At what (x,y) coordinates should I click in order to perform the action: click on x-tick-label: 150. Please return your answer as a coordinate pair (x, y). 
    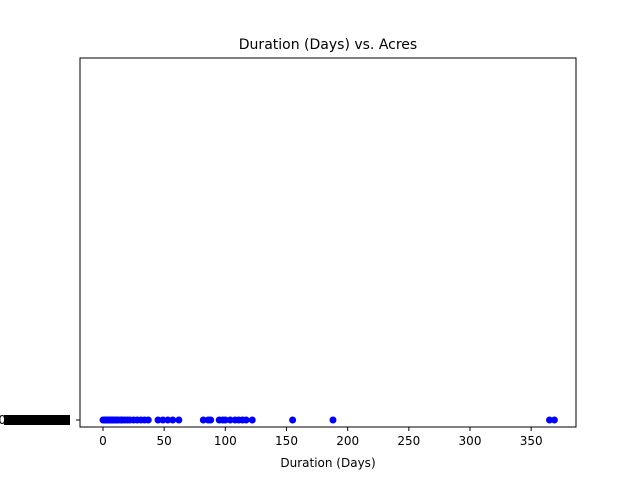
    Looking at the image, I should click on (286, 441).